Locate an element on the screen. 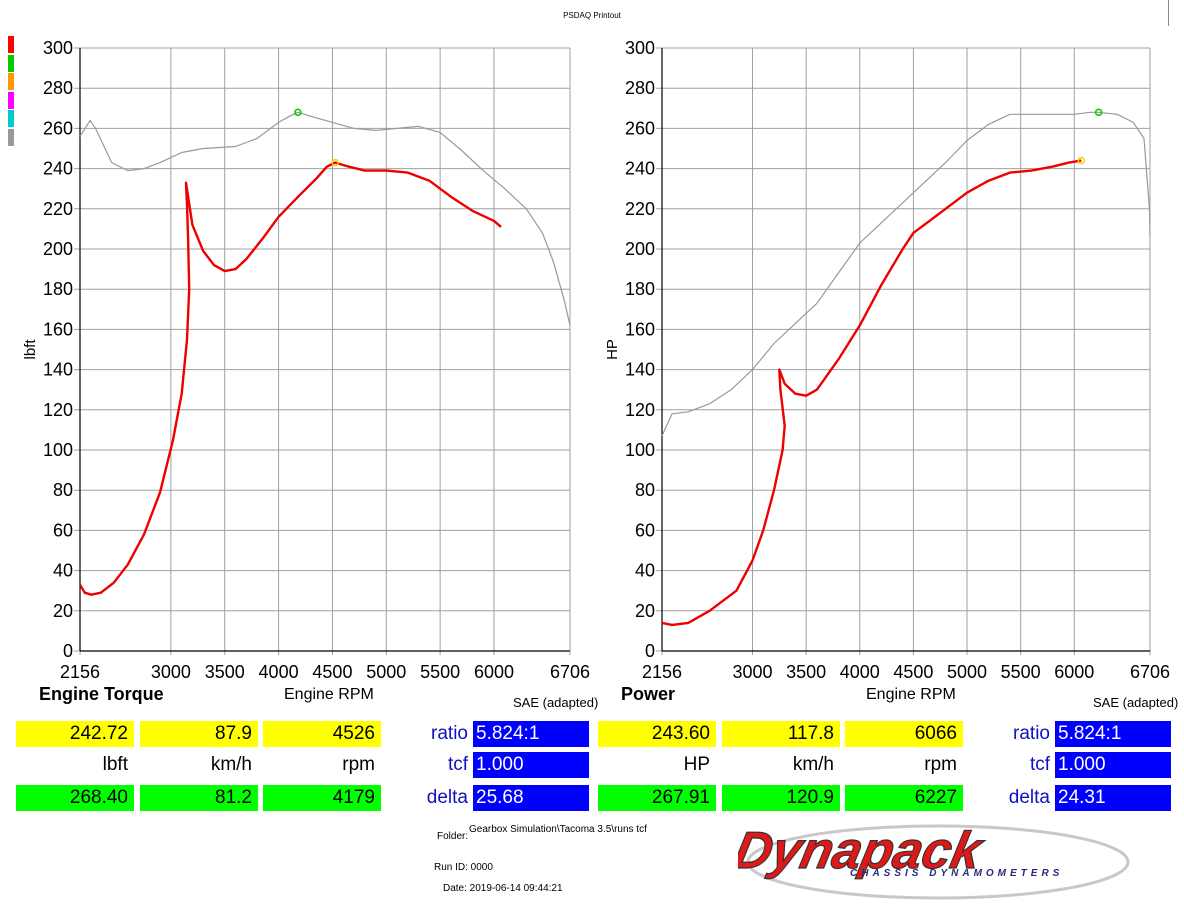 The image size is (1184, 909). power-ytick-13: 260 is located at coordinates (640, 128).